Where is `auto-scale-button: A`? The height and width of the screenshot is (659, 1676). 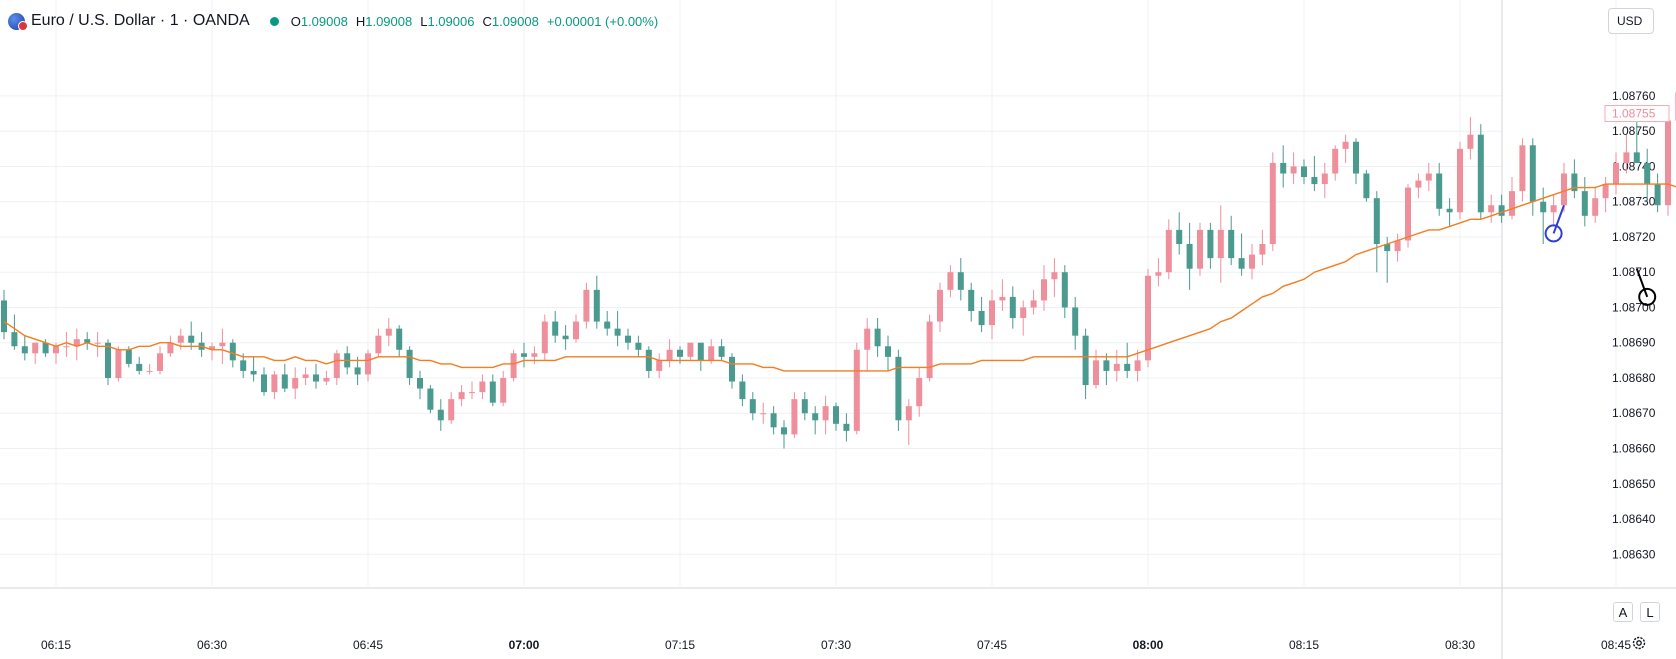
auto-scale-button: A is located at coordinates (1623, 612).